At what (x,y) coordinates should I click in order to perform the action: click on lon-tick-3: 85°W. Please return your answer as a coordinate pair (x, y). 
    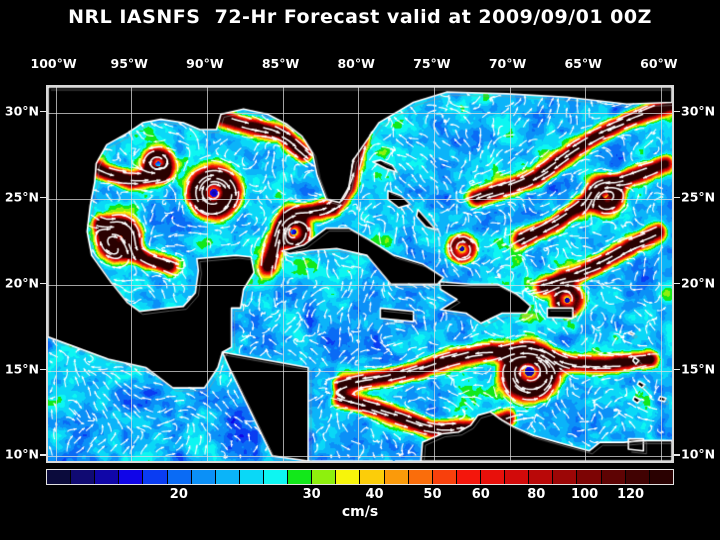
    Looking at the image, I should click on (280, 63).